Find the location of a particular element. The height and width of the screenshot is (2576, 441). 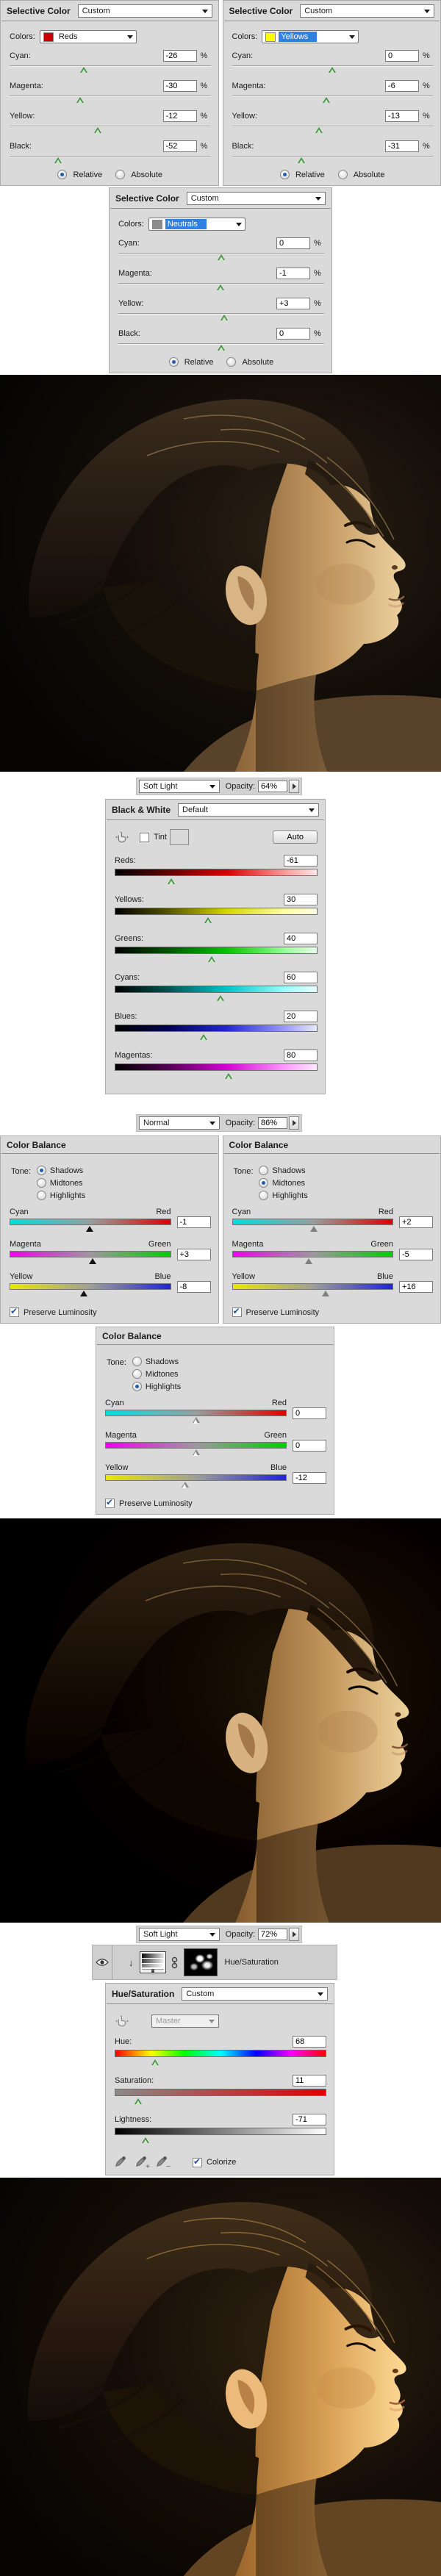

hue-slider is located at coordinates (220, 2064).